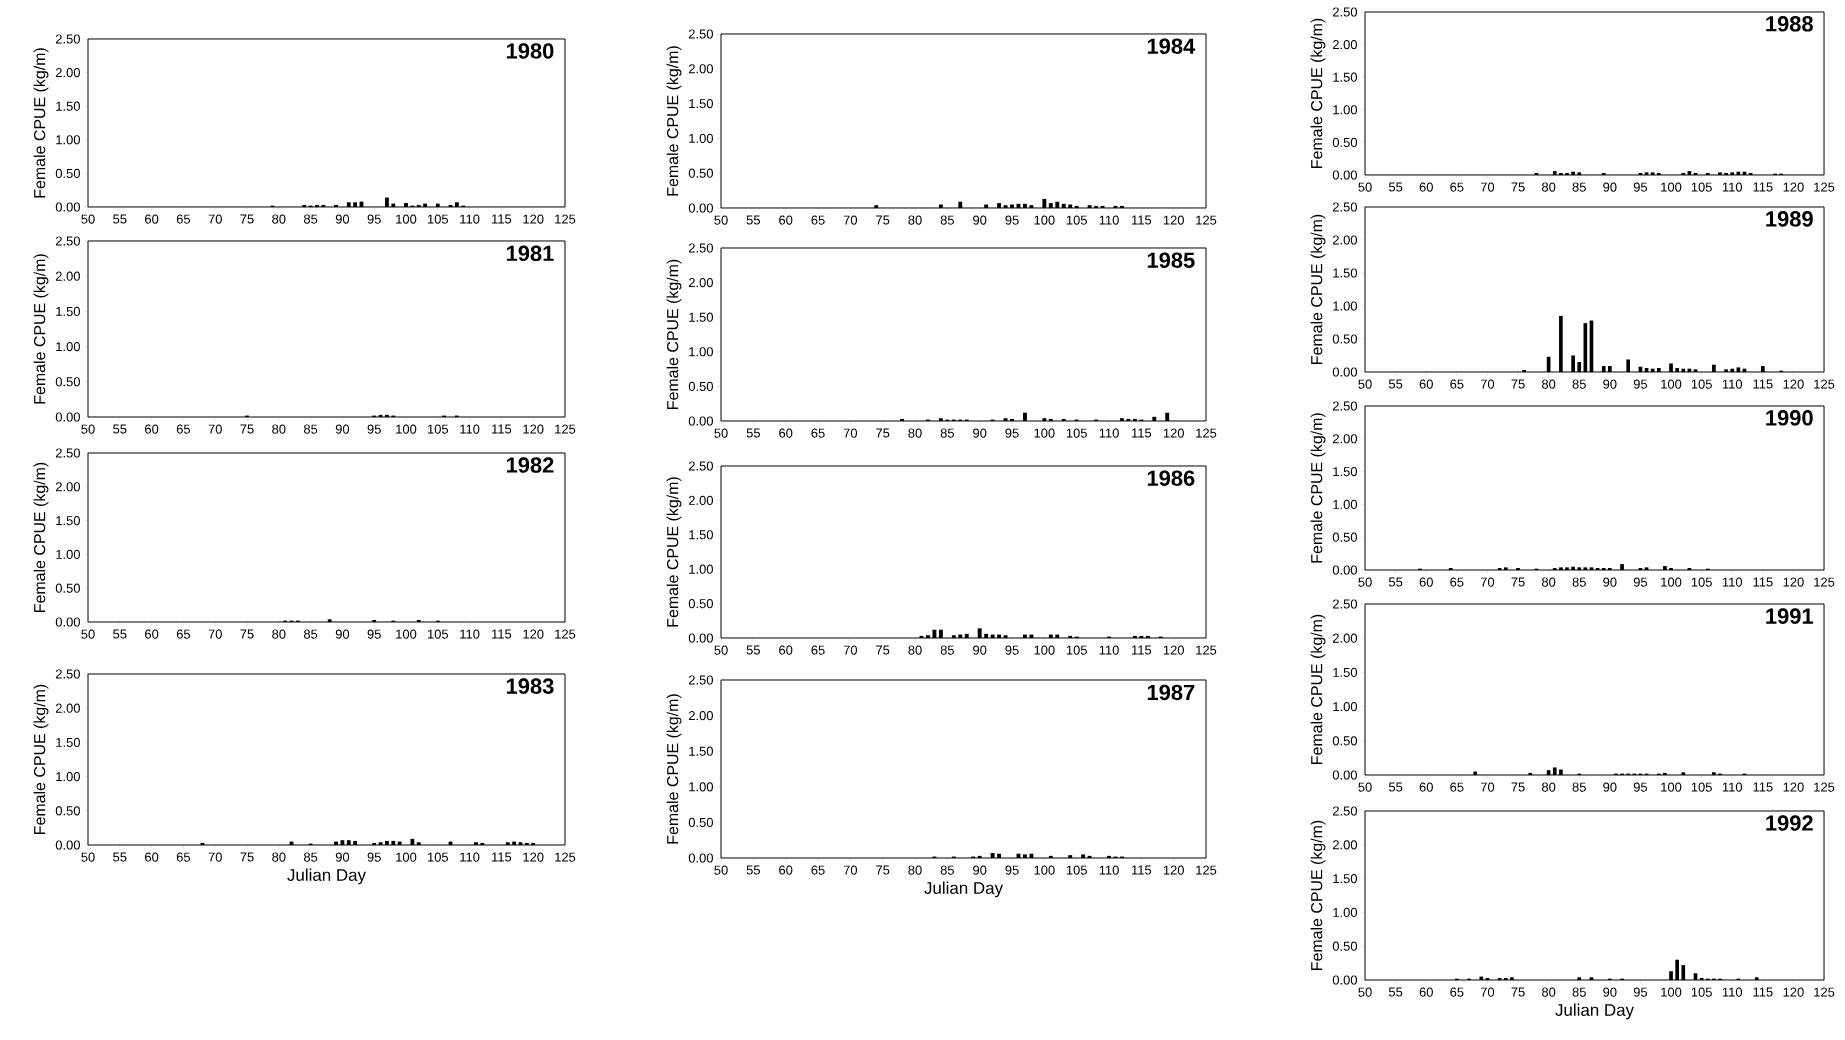  I want to click on chart-title: 1984, so click(1171, 46).